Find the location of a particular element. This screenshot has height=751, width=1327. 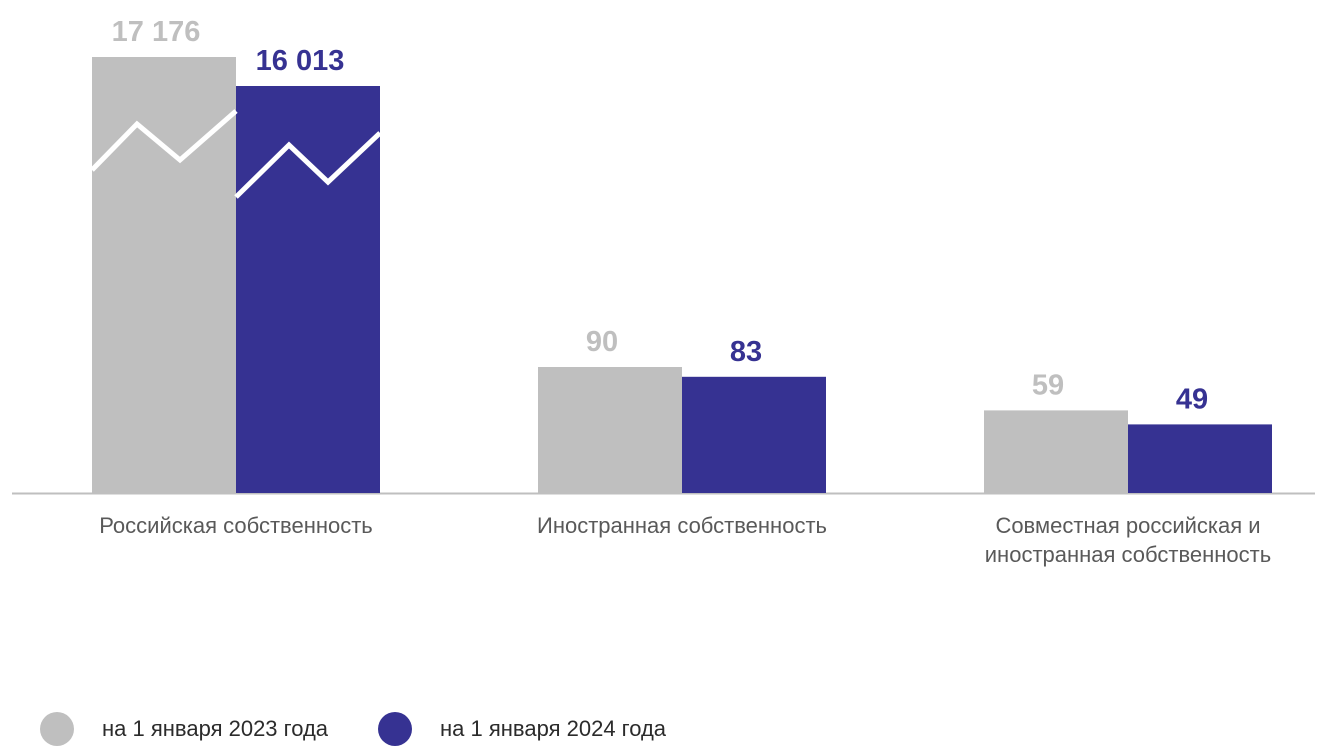

category-label-2-line1: иностранная собственность is located at coordinates (1128, 554).